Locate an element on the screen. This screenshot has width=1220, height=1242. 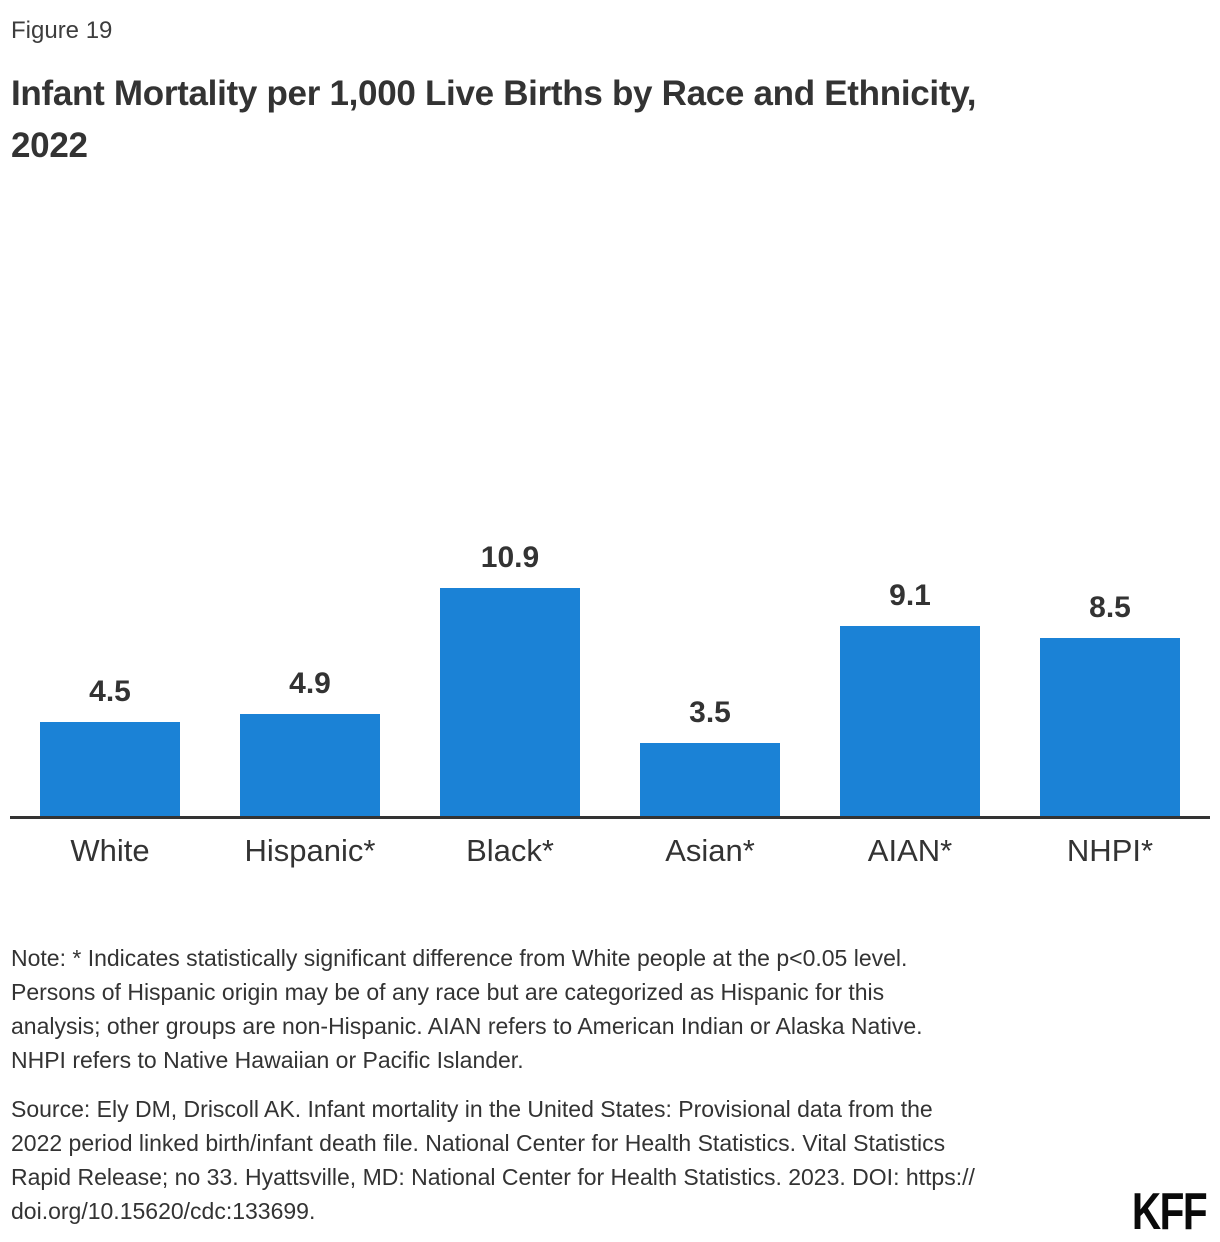
bar-column: 3.5 is located at coordinates (710, 756).